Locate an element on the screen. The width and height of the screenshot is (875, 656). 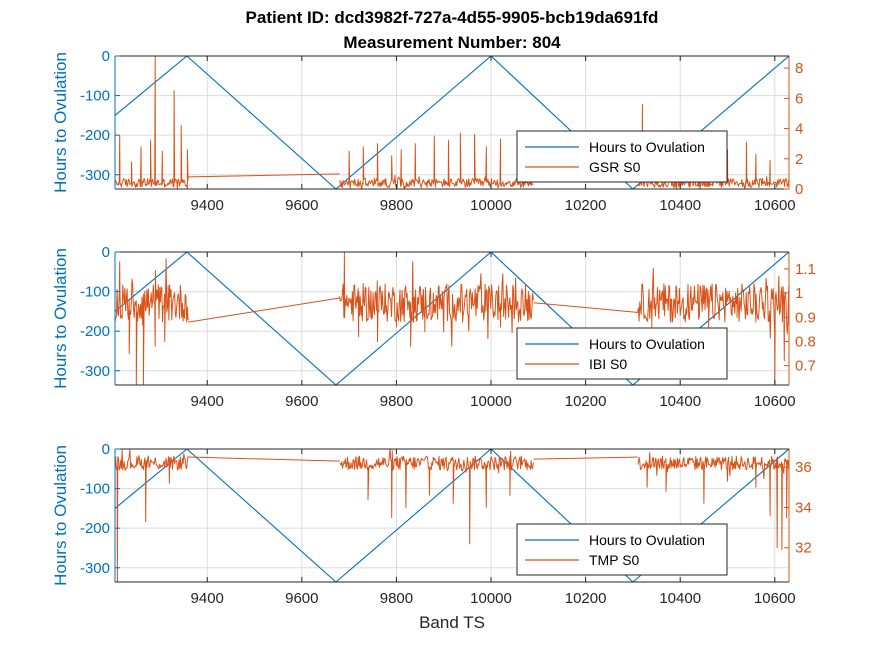
x-axis-label: Band TS is located at coordinates (452, 622).